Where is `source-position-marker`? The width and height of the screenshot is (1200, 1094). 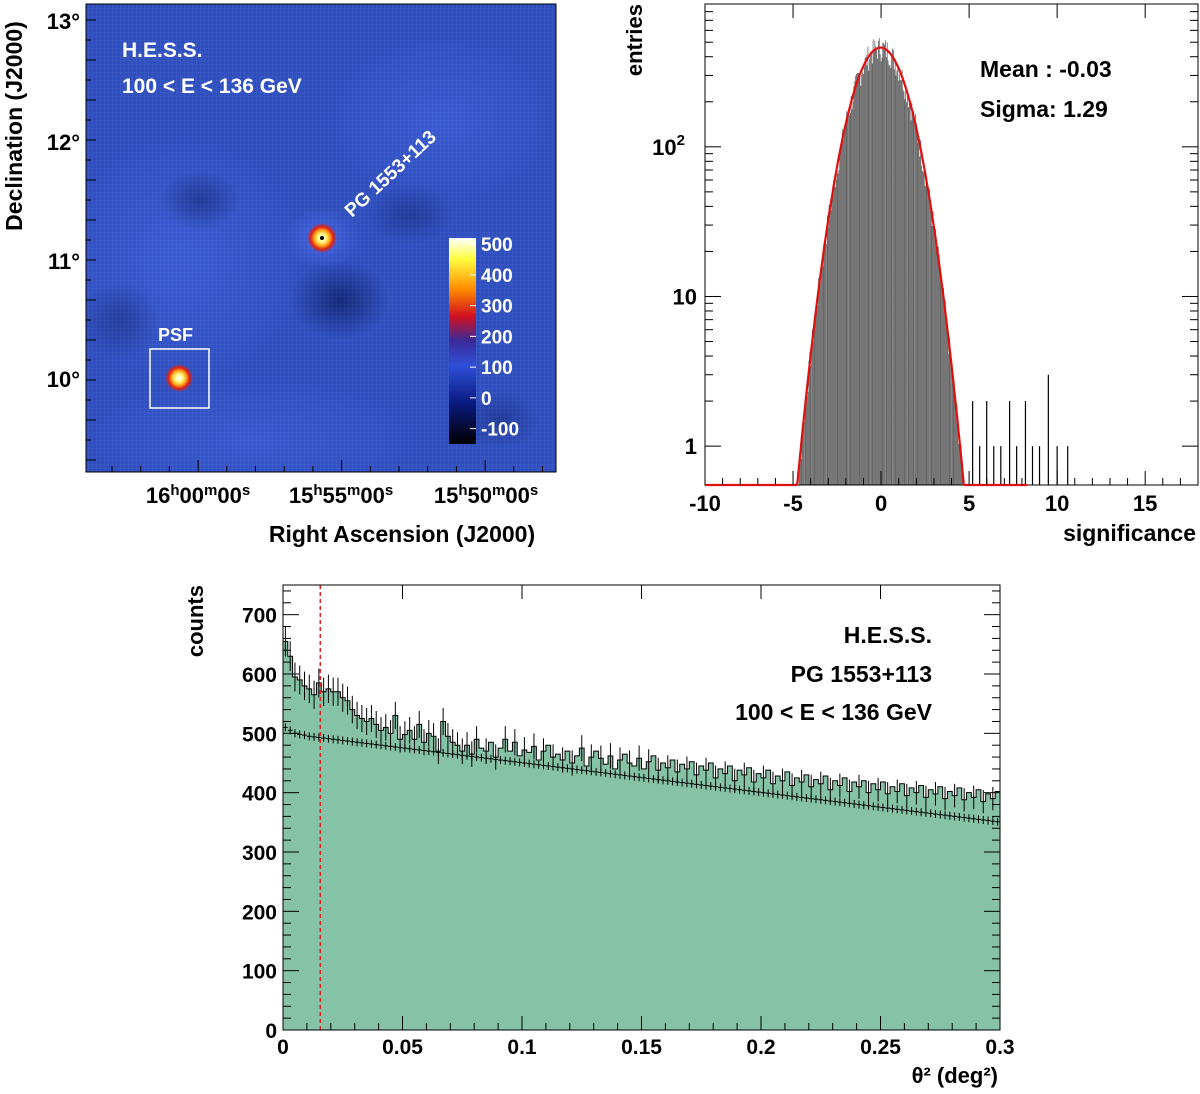
source-position-marker is located at coordinates (322, 238).